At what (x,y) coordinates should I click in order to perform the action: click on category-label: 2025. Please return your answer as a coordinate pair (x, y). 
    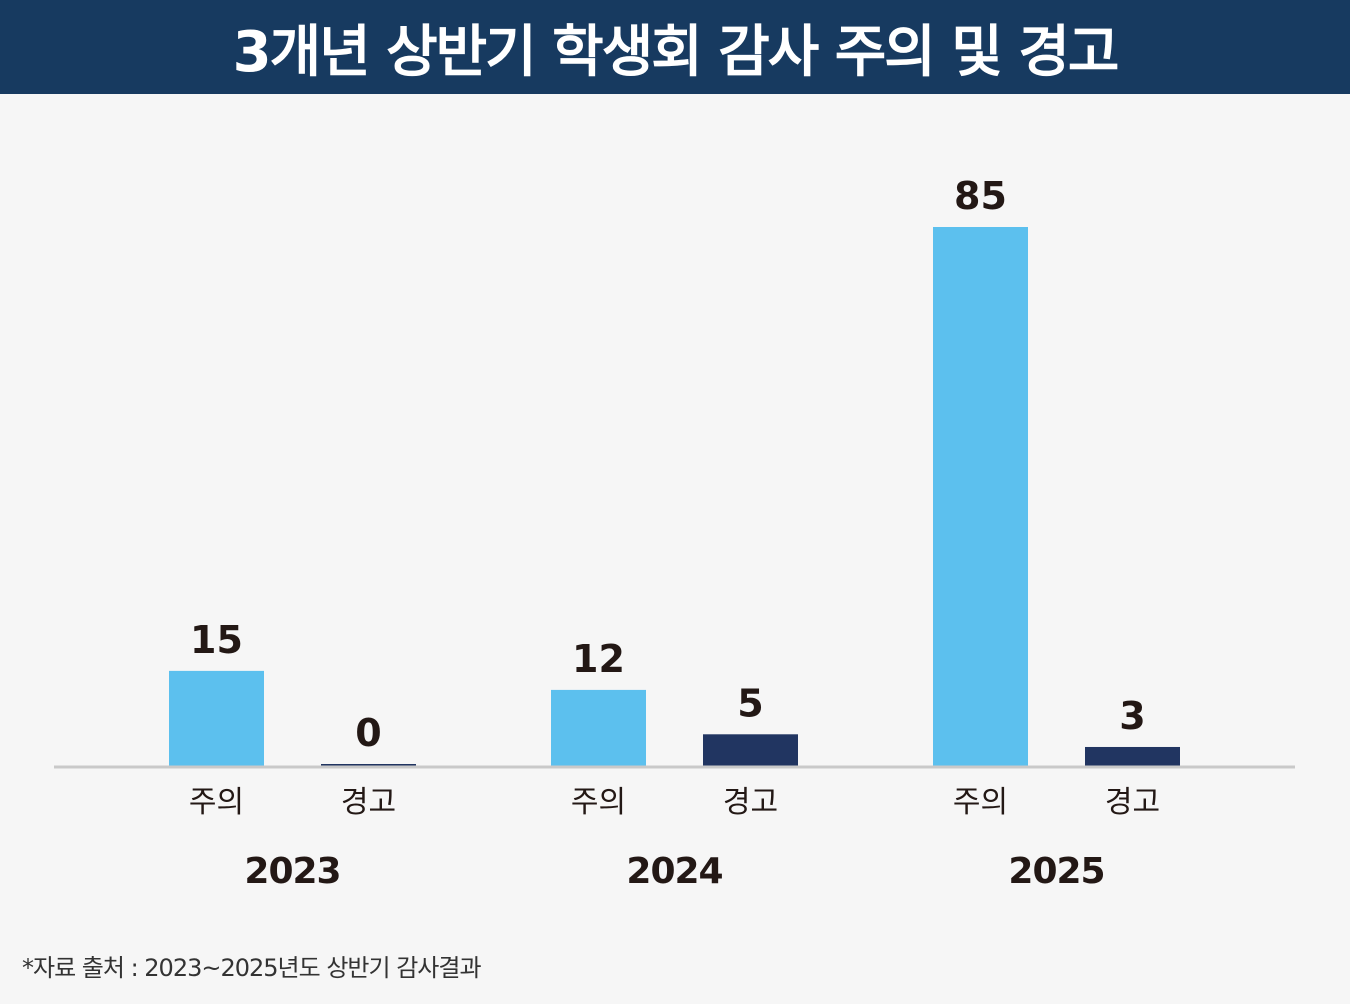
    Looking at the image, I should click on (1056, 871).